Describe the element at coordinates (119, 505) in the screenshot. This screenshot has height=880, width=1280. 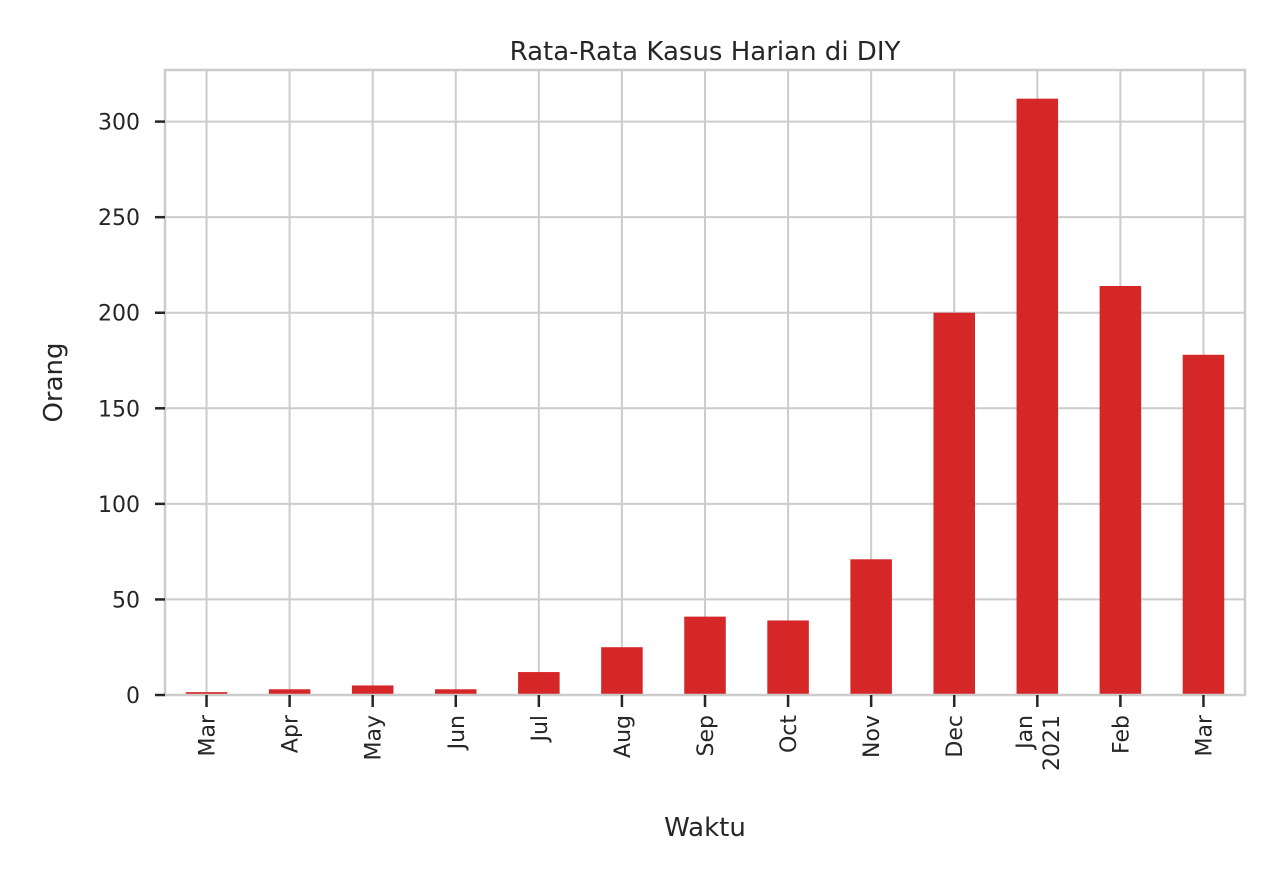
I see `y-tick-label: 100` at that location.